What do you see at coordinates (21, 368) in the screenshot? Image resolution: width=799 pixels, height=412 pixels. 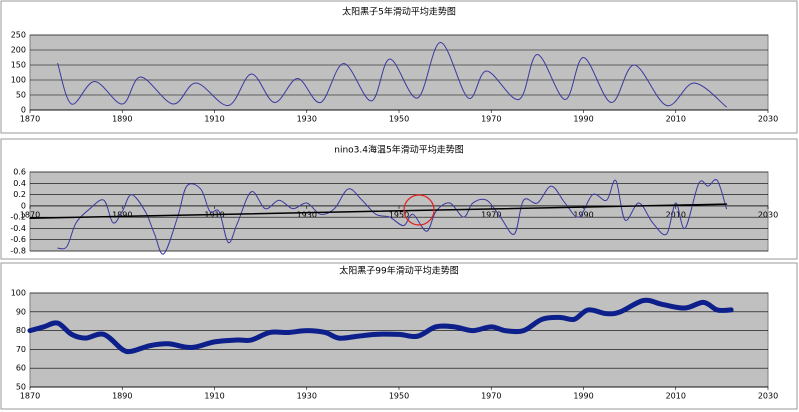 I see `y-tick-label: 60` at bounding box center [21, 368].